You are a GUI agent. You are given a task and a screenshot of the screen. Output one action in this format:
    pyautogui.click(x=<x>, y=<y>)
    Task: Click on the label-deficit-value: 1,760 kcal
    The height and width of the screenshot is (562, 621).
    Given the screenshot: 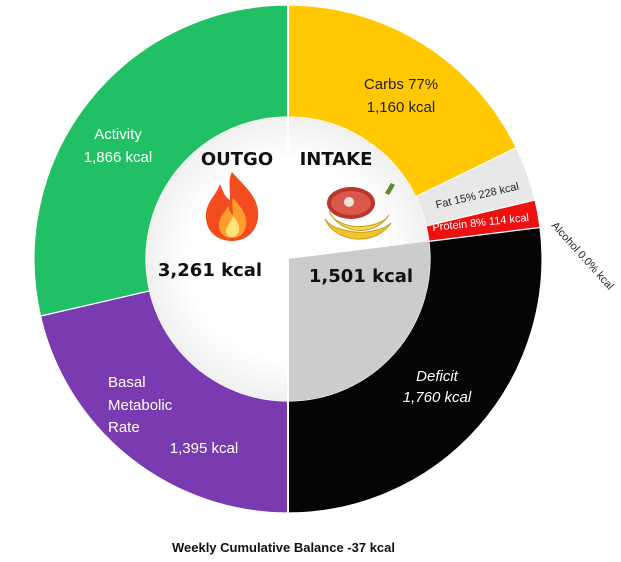 What is the action you would take?
    pyautogui.click(x=437, y=397)
    